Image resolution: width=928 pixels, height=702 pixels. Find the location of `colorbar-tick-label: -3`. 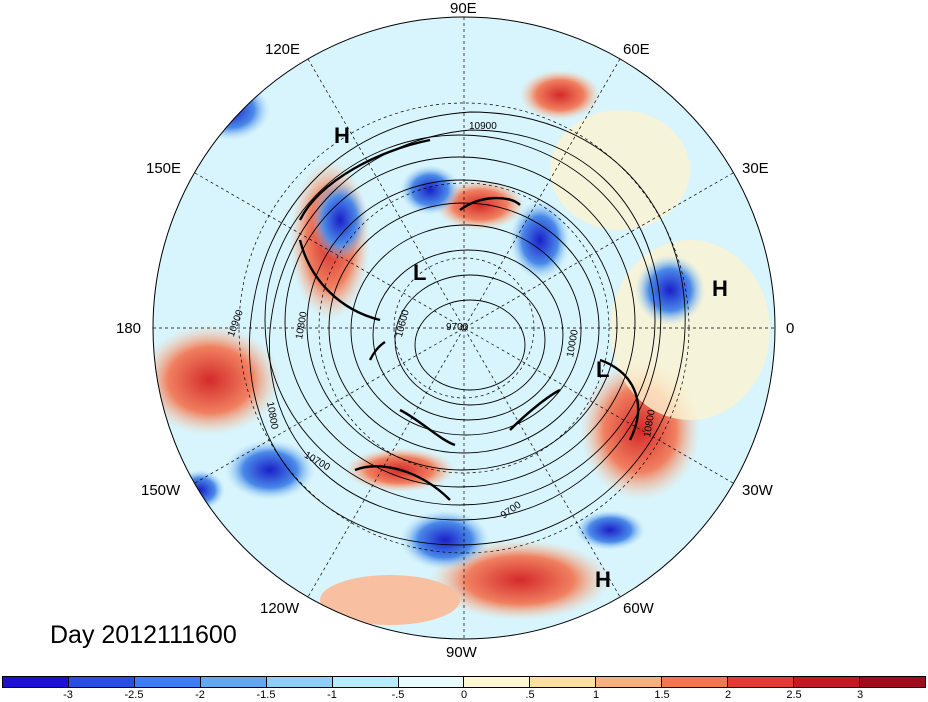

colorbar-tick-label: -3 is located at coordinates (68, 695).